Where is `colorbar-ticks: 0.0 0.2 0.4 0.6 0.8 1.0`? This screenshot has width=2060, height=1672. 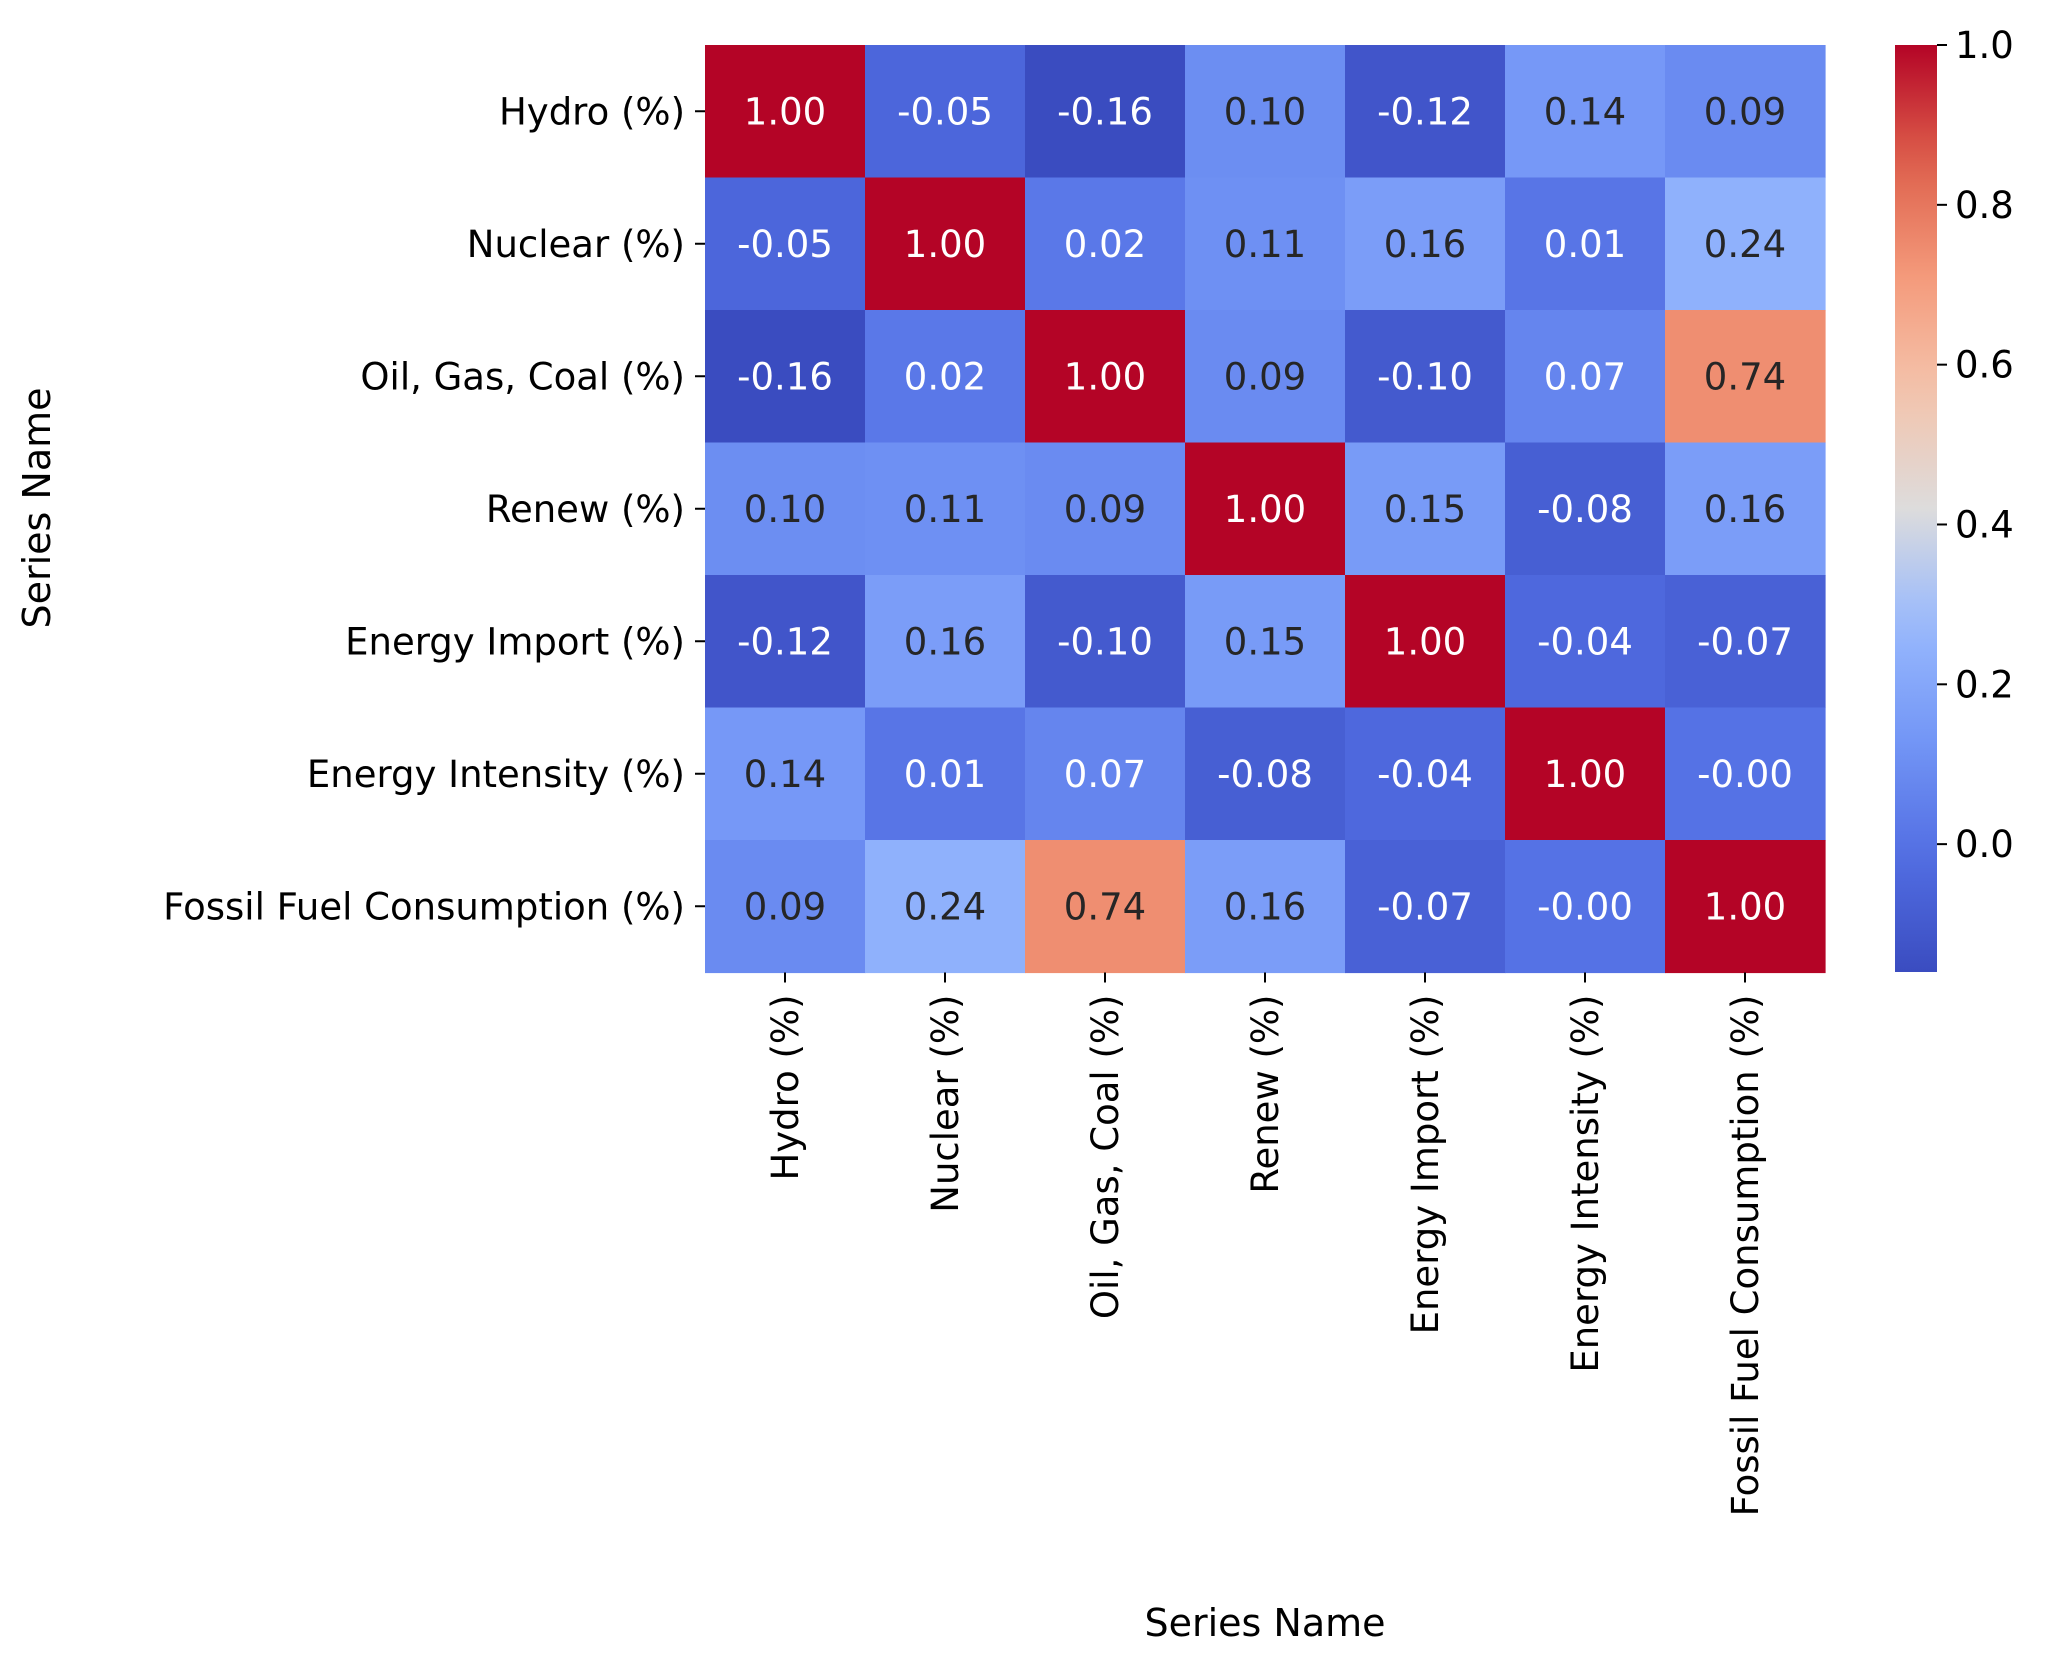 colorbar-ticks: 0.0 0.2 0.4 0.6 0.8 1.0 is located at coordinates (1975, 445).